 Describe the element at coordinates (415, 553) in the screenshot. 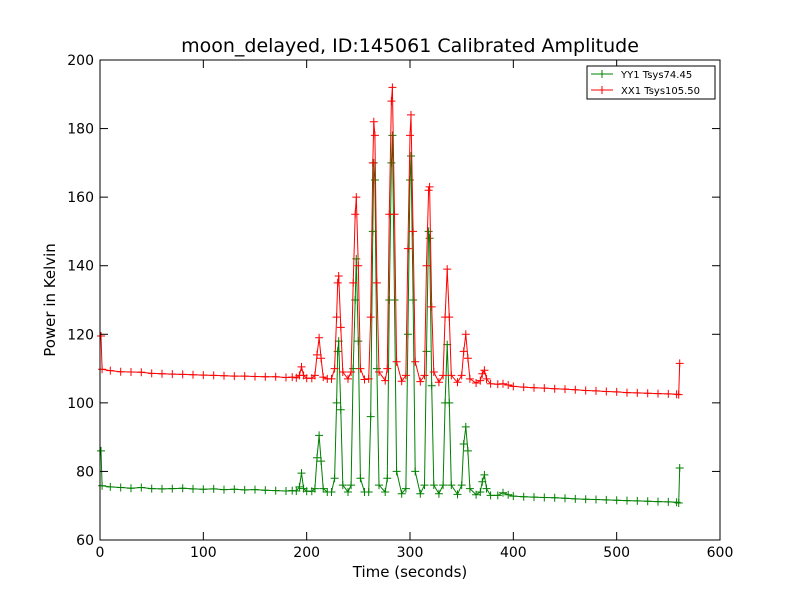

I see `x-tick-labels: 0 100 200 300 400 500 600` at that location.